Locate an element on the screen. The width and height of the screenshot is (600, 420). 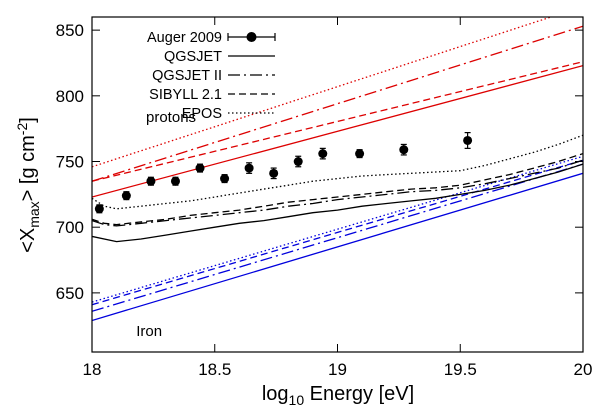
legend-label: SIBYLL 2.1 is located at coordinates (185, 95).